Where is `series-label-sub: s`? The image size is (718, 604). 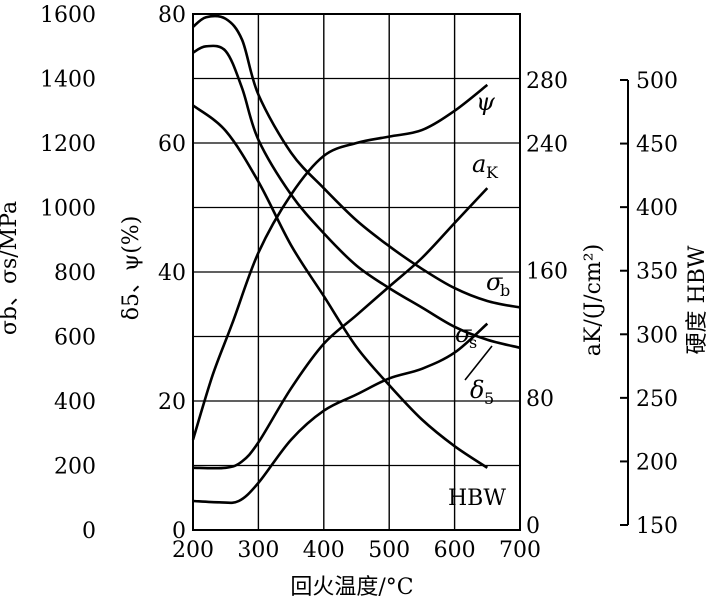 series-label-sub: s is located at coordinates (473, 342).